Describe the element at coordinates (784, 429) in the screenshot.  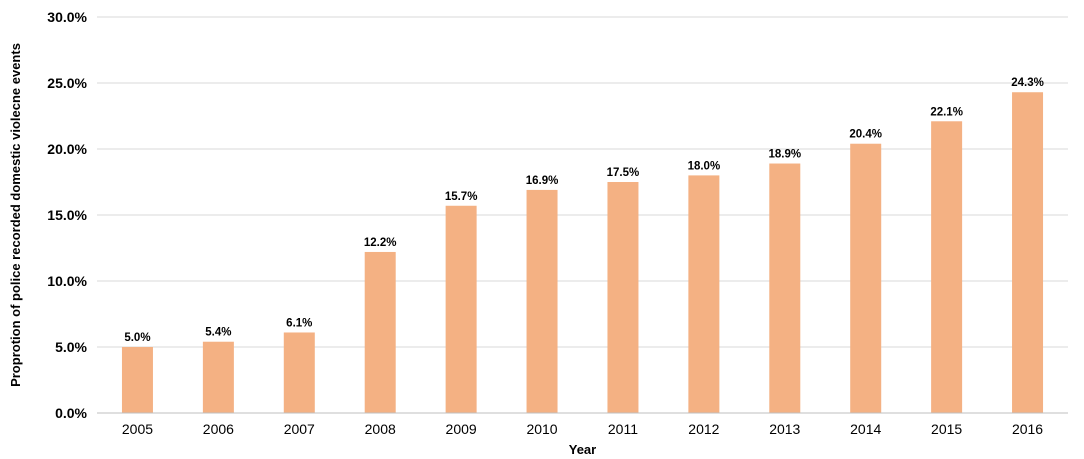
I see `x-tick-label: 2013` at that location.